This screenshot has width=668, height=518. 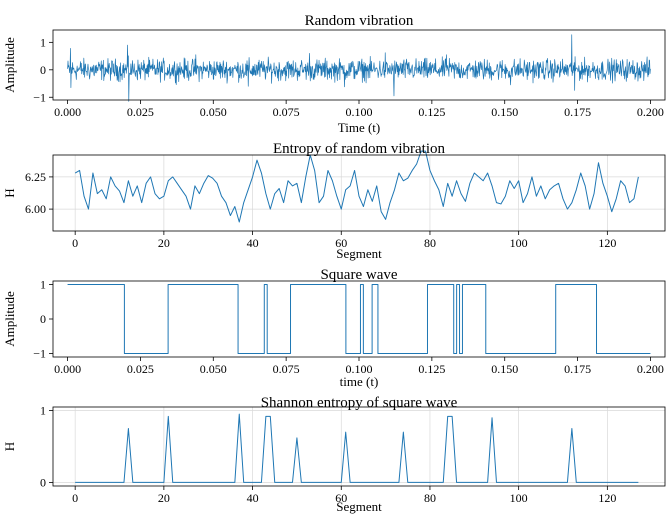 What do you see at coordinates (359, 403) in the screenshot?
I see `chart-title: Shannon entropy of square wave` at bounding box center [359, 403].